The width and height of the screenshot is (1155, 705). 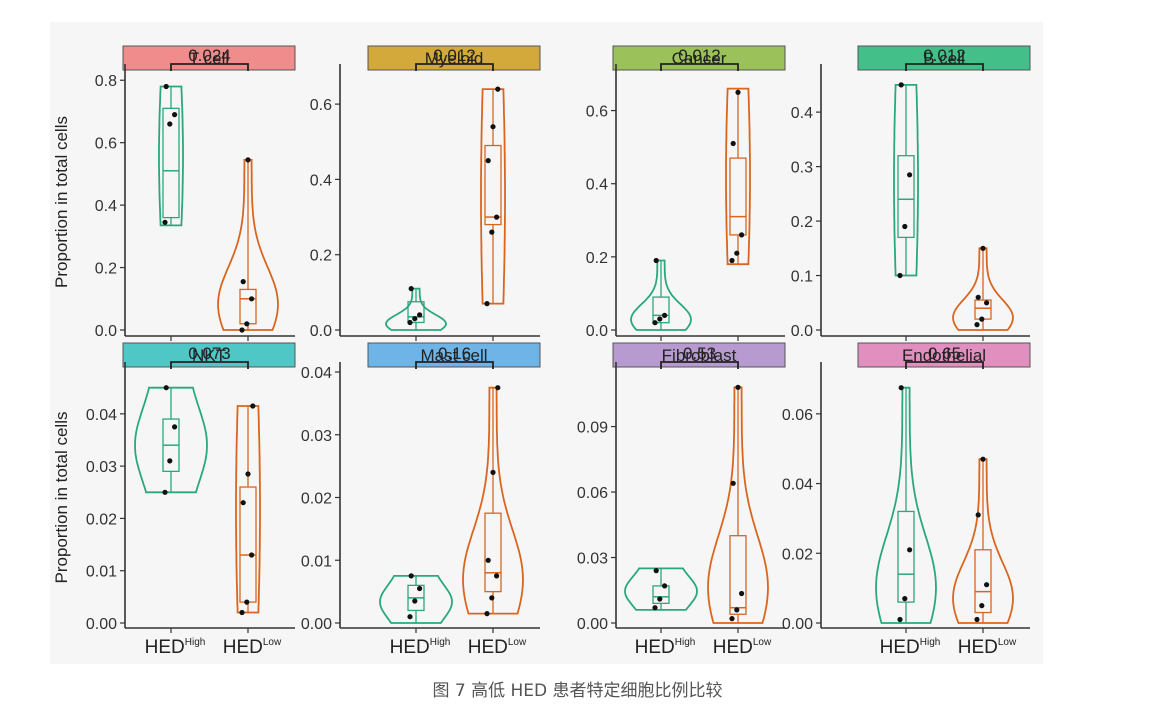 I want to click on y-axis-title: Proportion in total cells, so click(x=61, y=498).